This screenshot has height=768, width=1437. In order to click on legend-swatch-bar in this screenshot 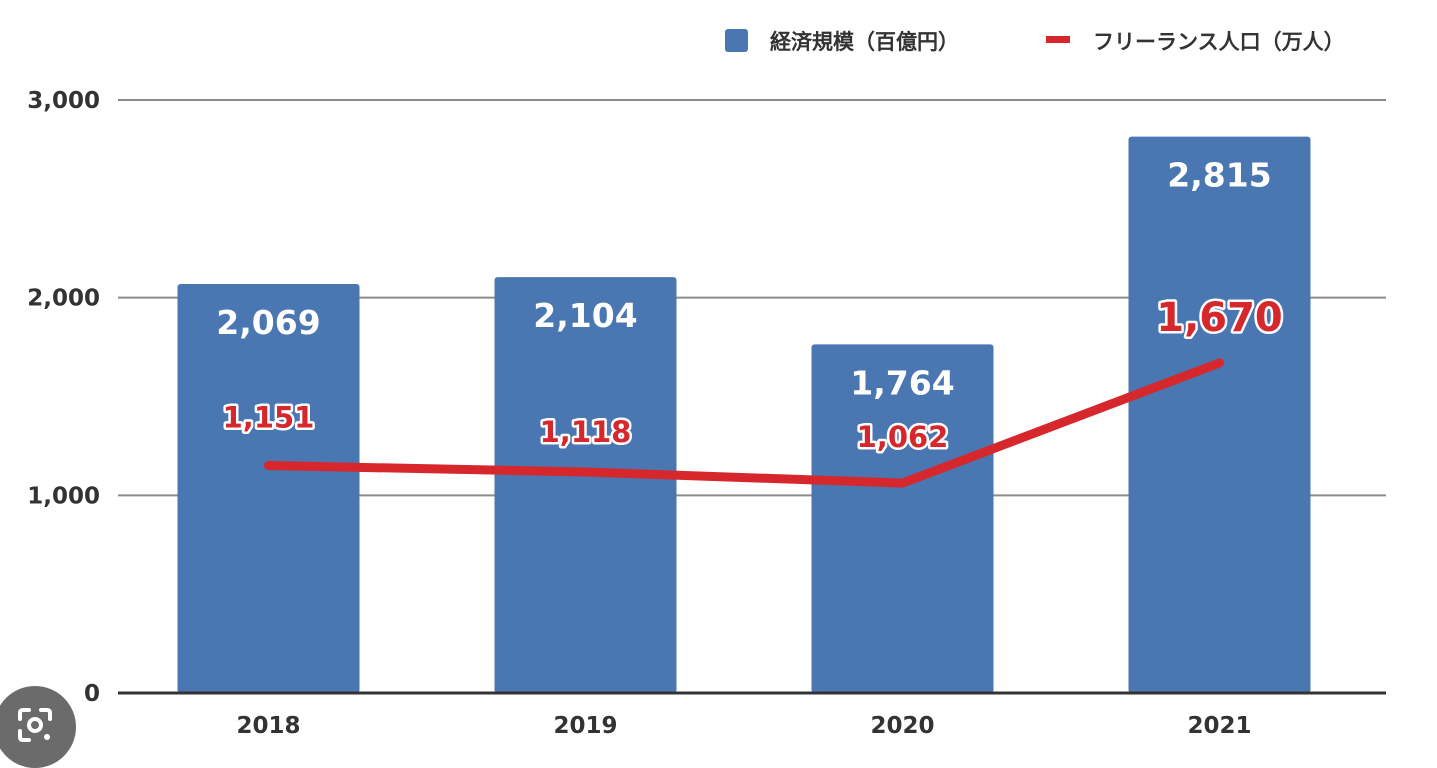, I will do `click(736, 40)`.